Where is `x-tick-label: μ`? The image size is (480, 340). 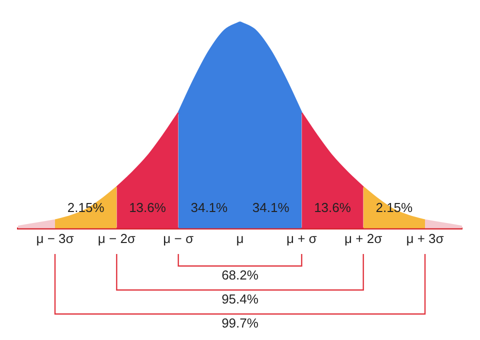 x-tick-label: μ is located at coordinates (240, 238).